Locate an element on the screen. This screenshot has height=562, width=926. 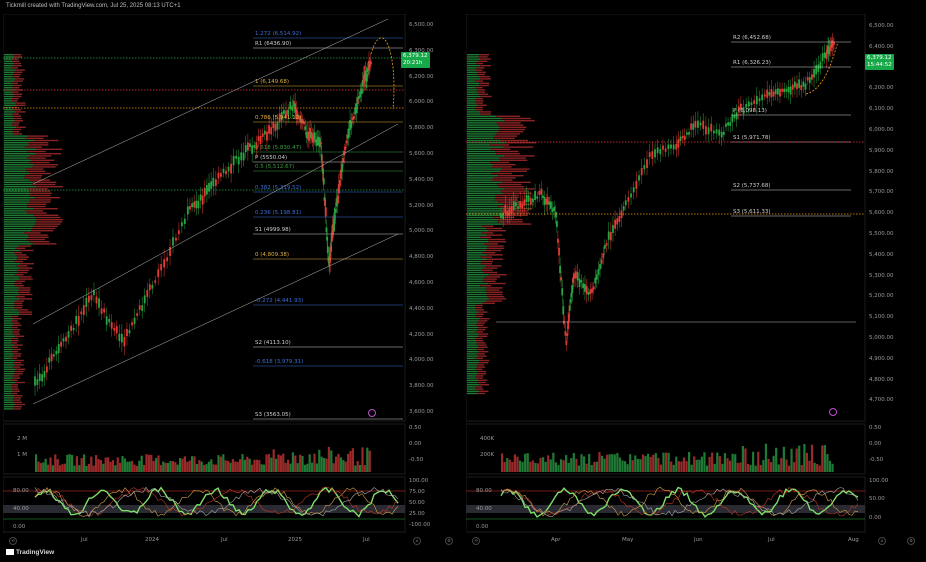
right-level-label: S1 (5,971.78) is located at coordinates (752, 138).